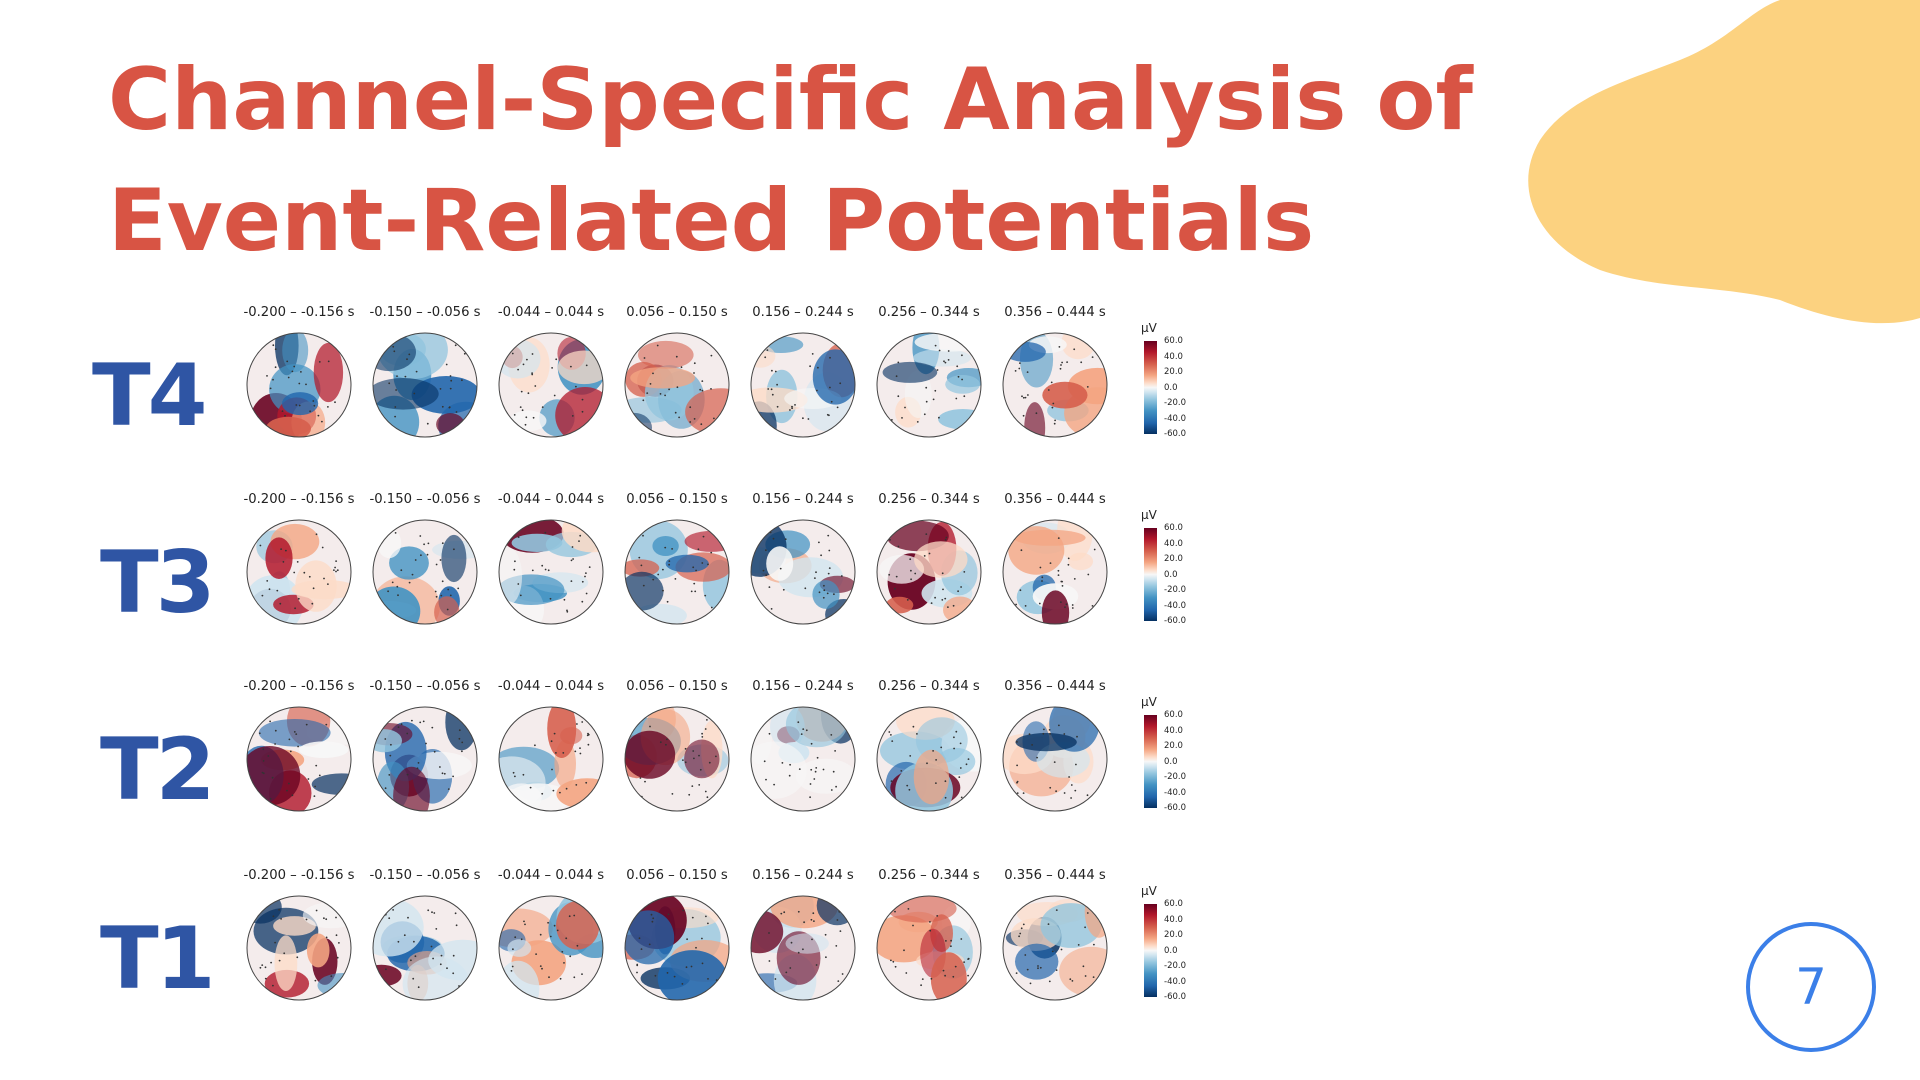 The image size is (1920, 1080). Describe the element at coordinates (711, 221) in the screenshot. I see `title-line-2: Event-Related Potentials` at that location.